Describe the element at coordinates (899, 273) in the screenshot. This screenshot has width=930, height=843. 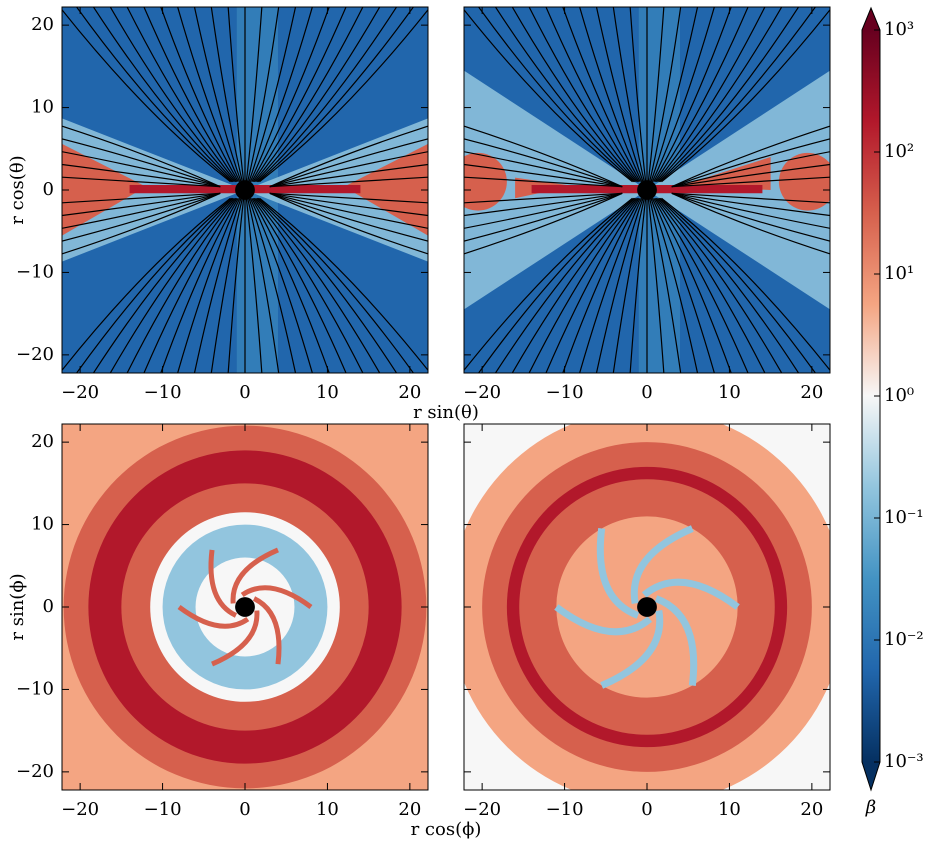
I see `colorbar-tick-label: 10¹` at that location.